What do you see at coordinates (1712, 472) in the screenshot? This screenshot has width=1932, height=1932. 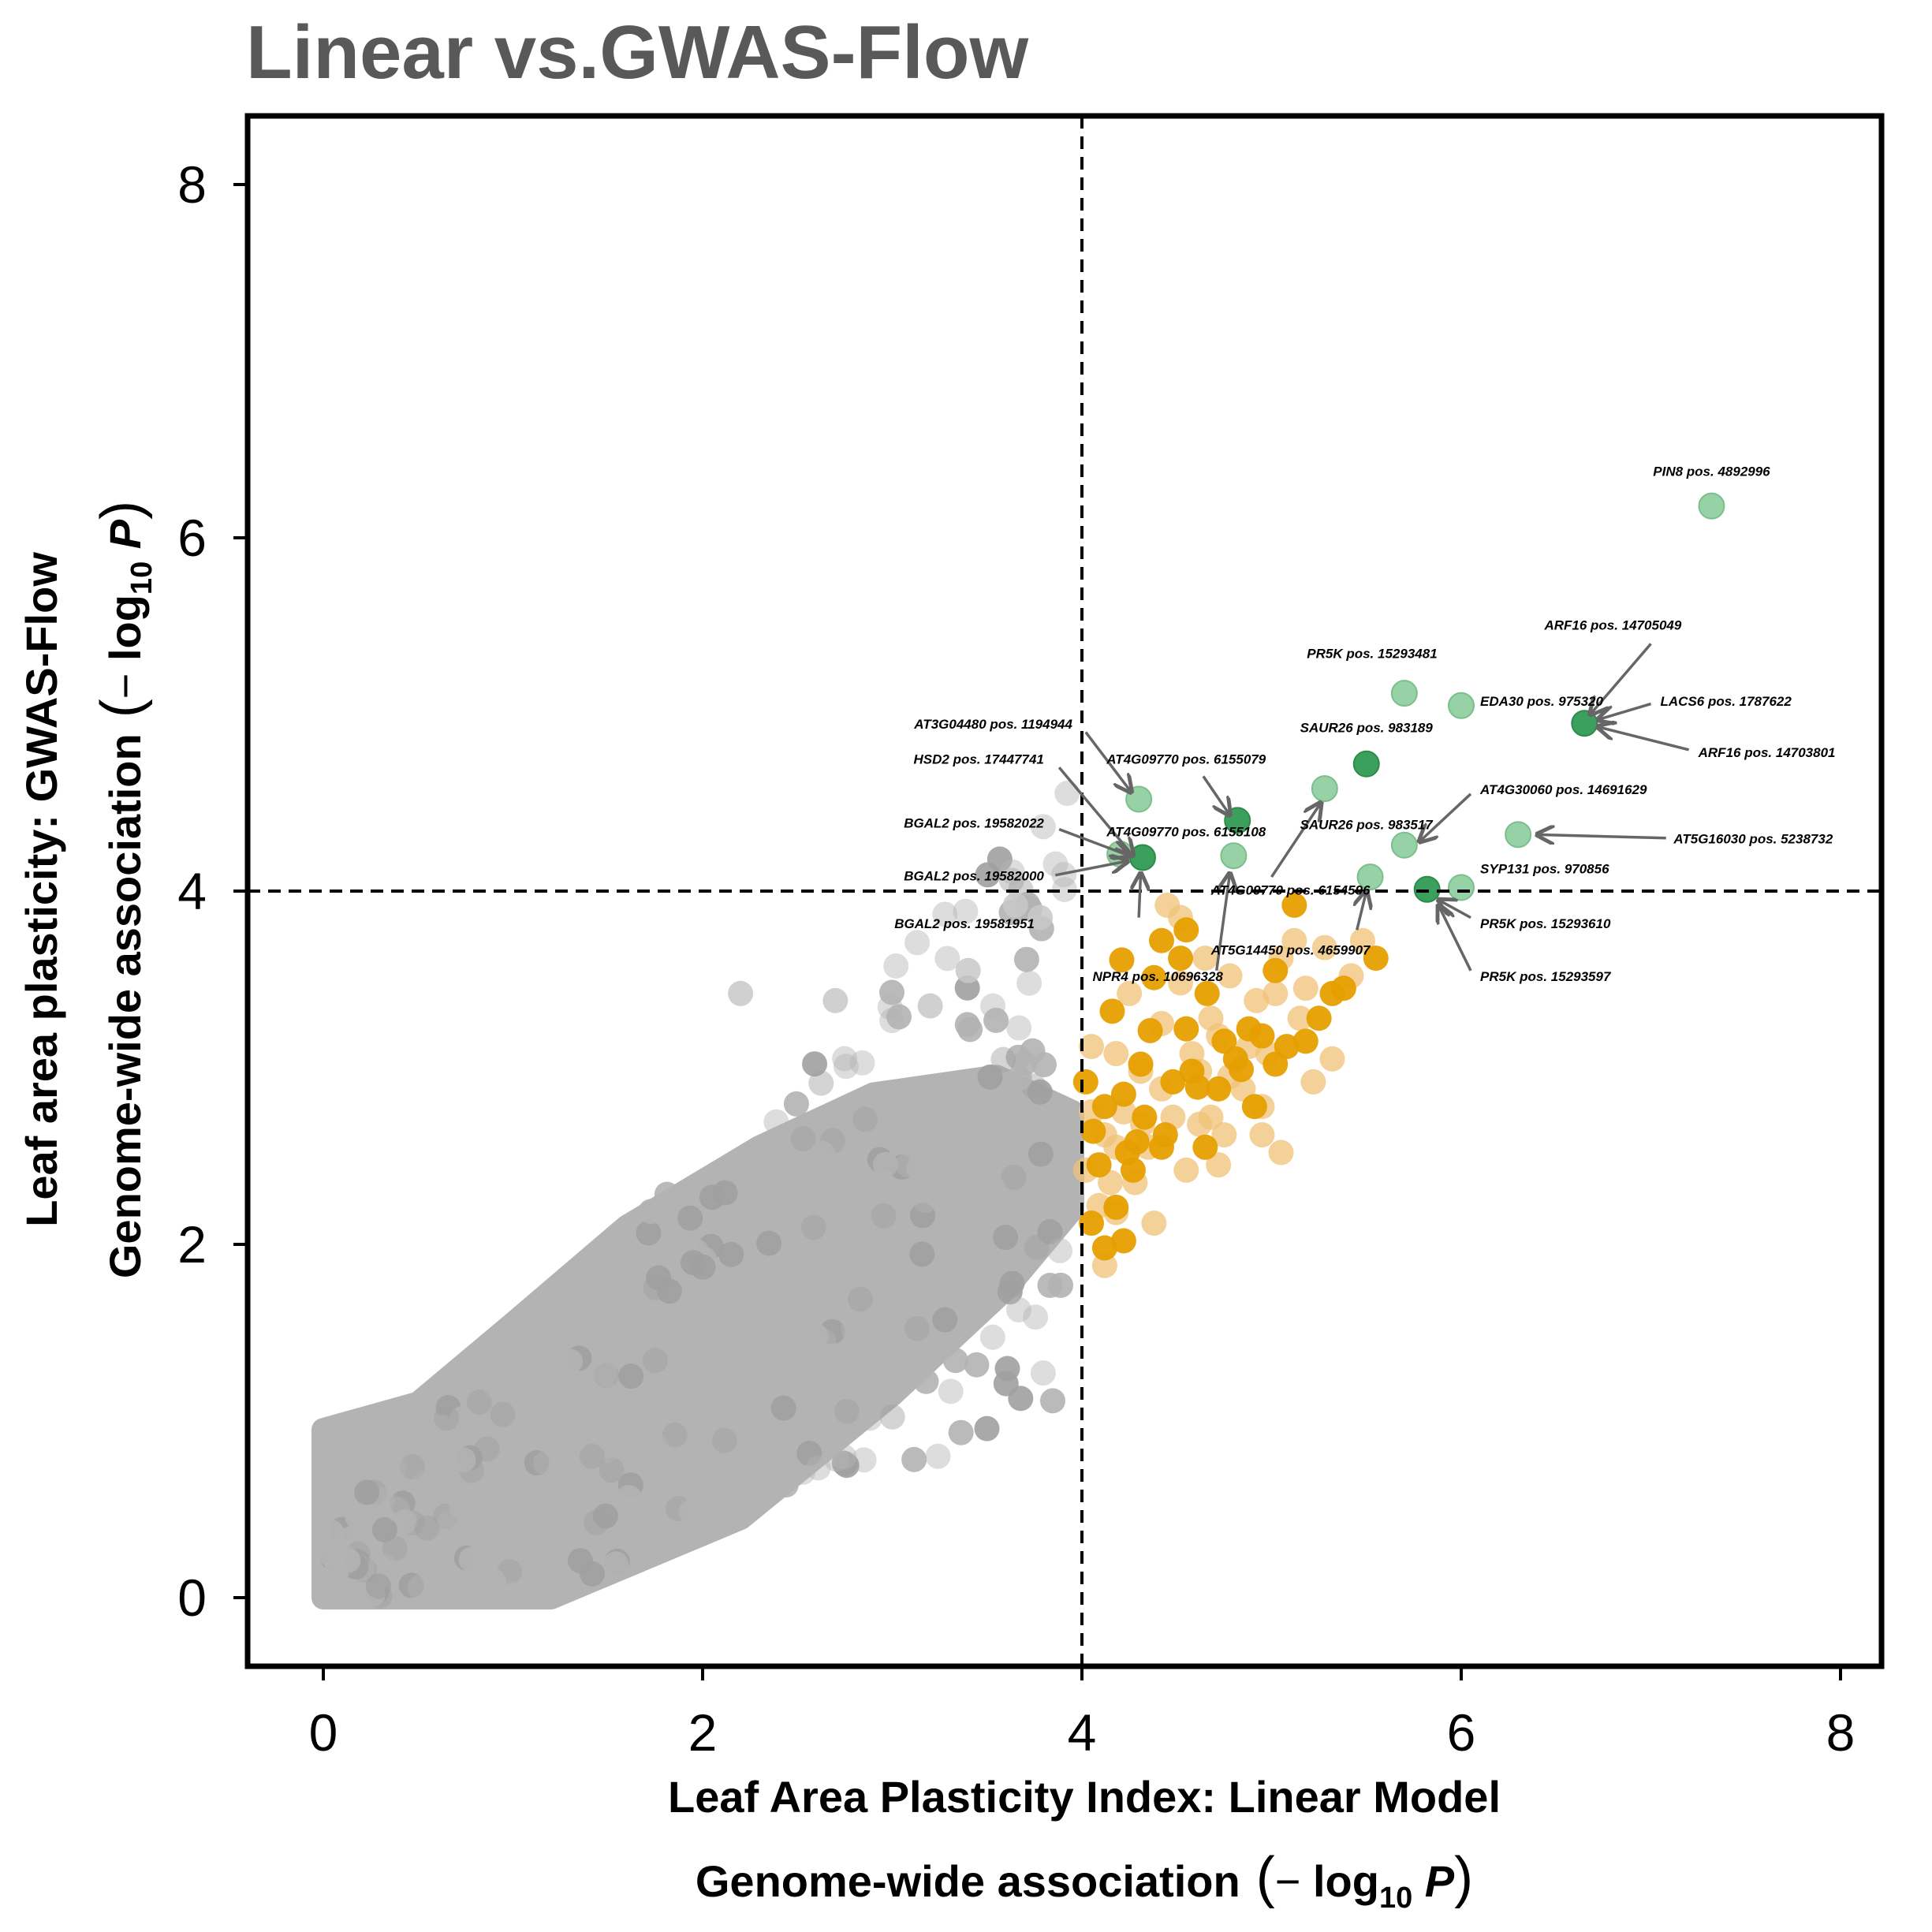 I see `annotation-label: PIN8 pos. 4892996` at bounding box center [1712, 472].